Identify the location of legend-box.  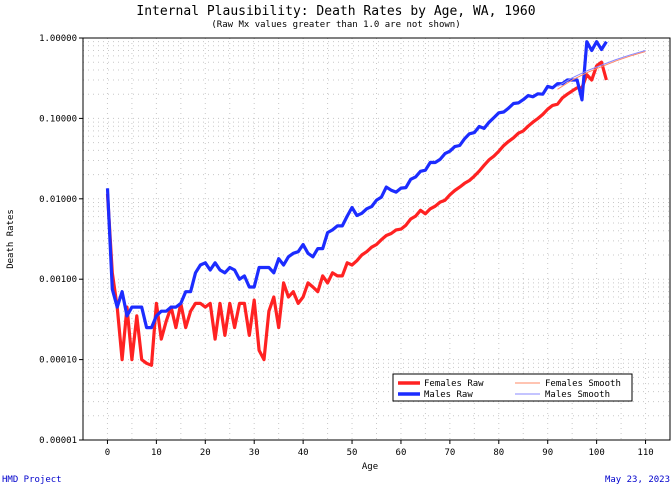
(512, 387).